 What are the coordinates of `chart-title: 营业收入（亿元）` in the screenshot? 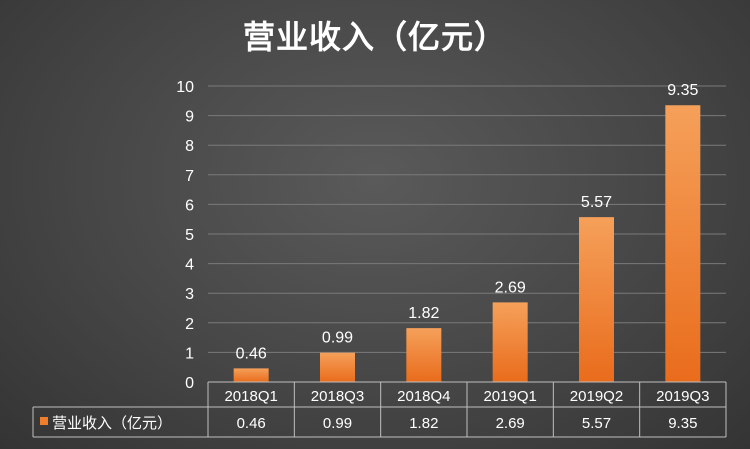 It's located at (374, 37).